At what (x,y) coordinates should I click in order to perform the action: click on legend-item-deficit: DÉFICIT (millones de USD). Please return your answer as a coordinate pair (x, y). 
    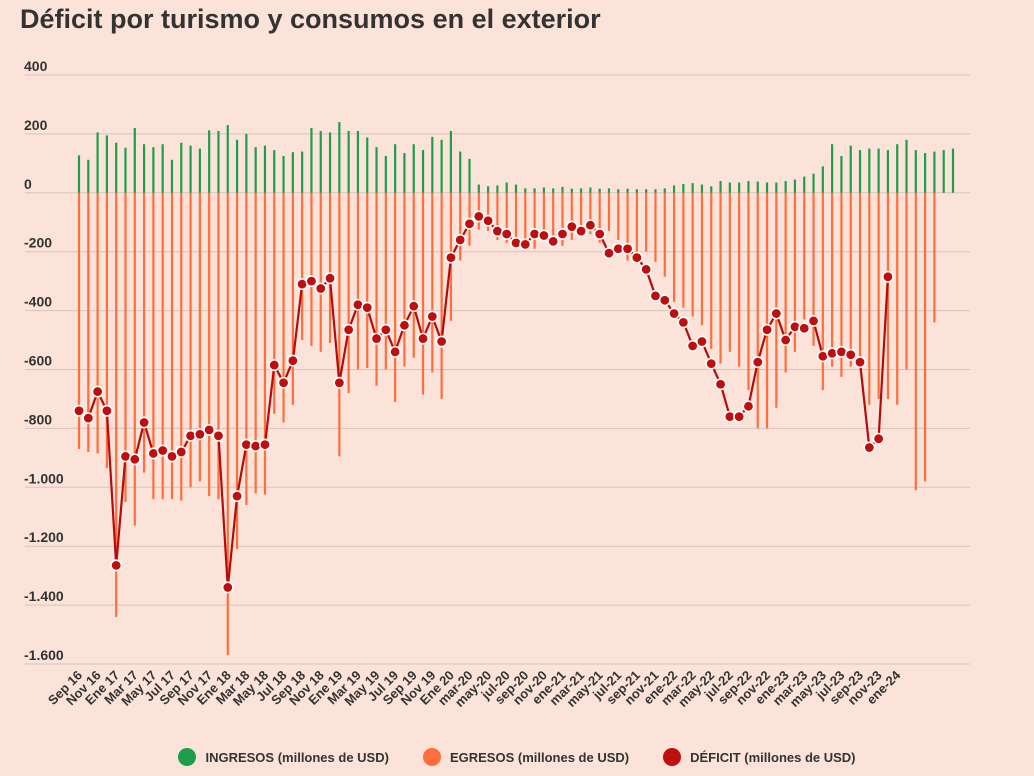
    Looking at the image, I should click on (759, 757).